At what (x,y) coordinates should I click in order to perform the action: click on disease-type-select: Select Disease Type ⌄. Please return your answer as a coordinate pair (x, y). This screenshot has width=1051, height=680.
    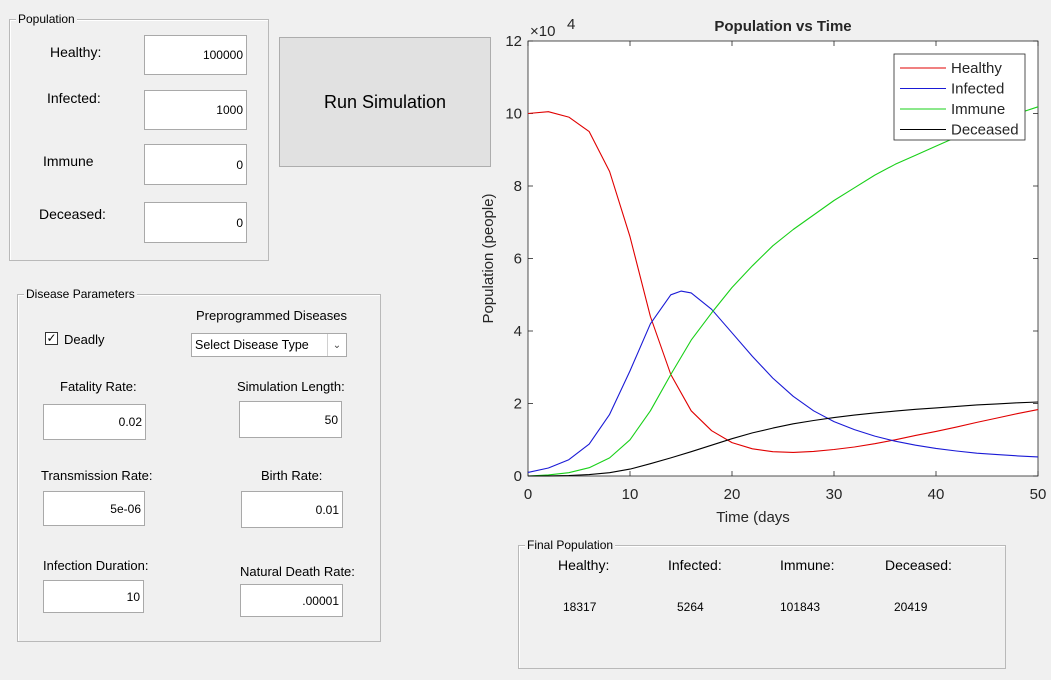
    Looking at the image, I should click on (269, 345).